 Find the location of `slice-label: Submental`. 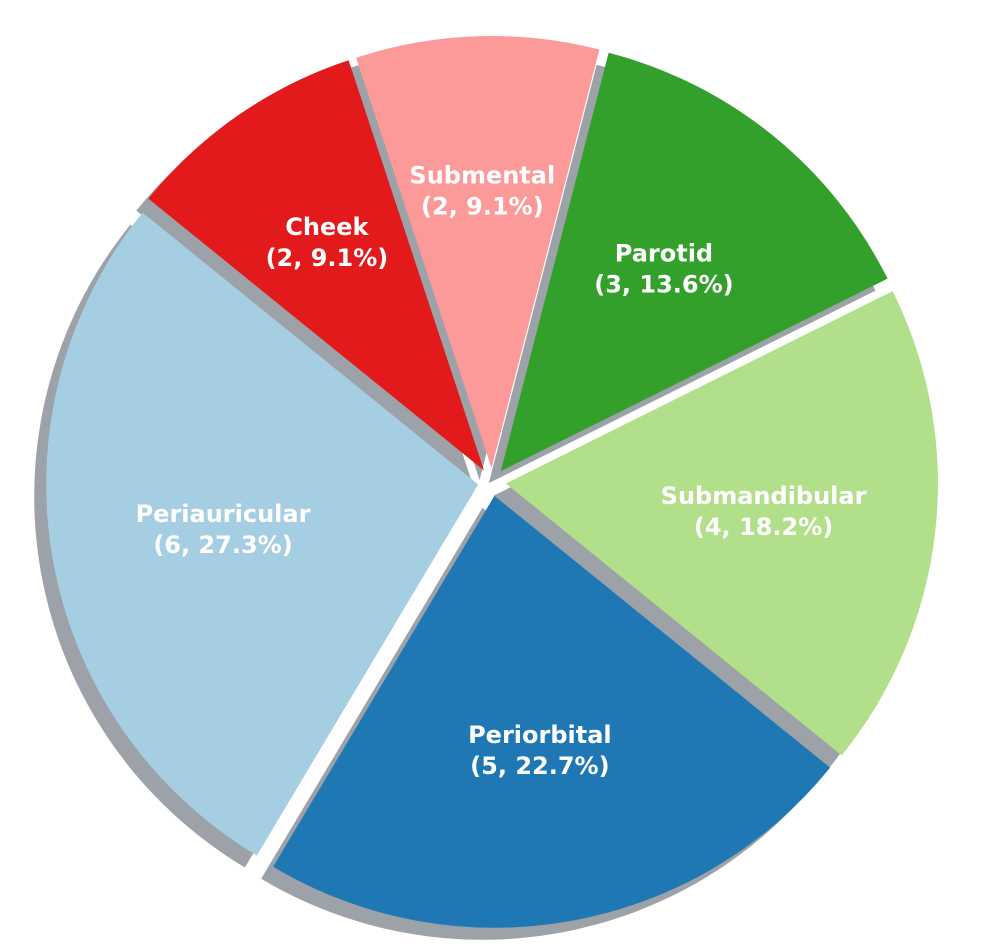

slice-label: Submental is located at coordinates (482, 176).